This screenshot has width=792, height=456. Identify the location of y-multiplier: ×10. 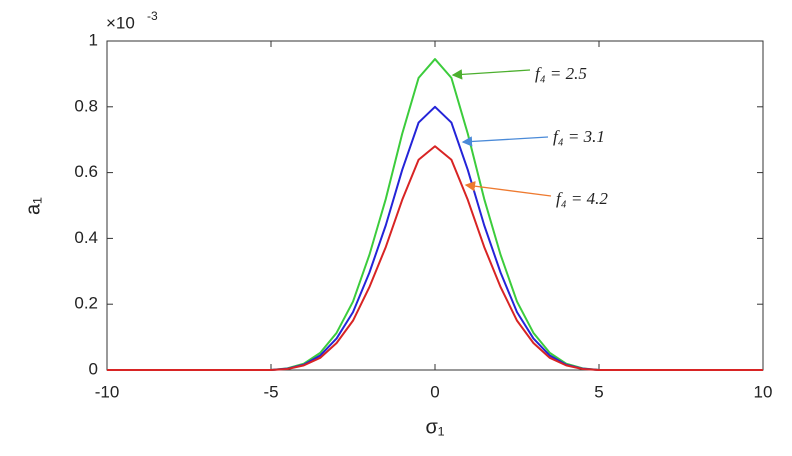
(120, 22).